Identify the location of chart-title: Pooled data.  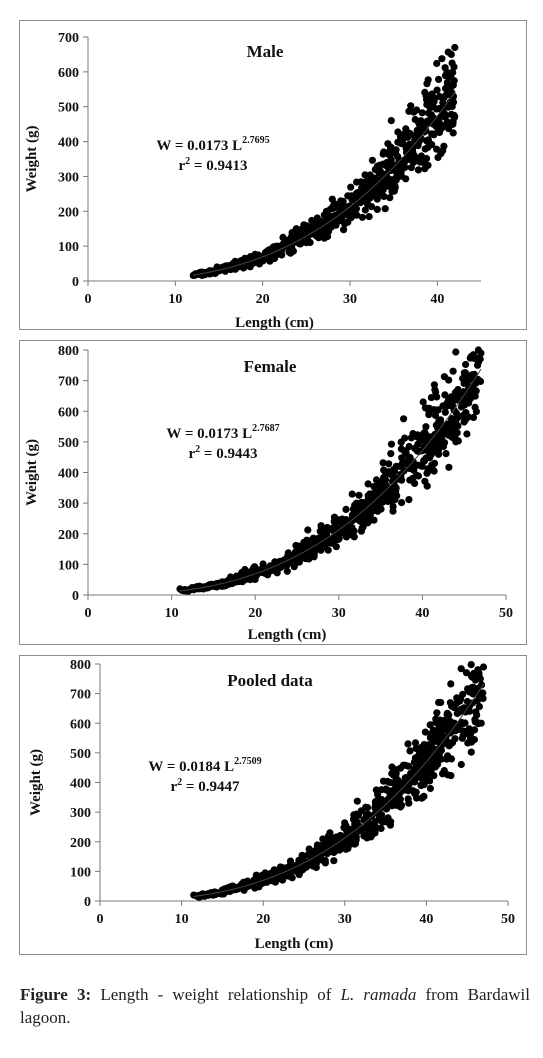
(270, 680).